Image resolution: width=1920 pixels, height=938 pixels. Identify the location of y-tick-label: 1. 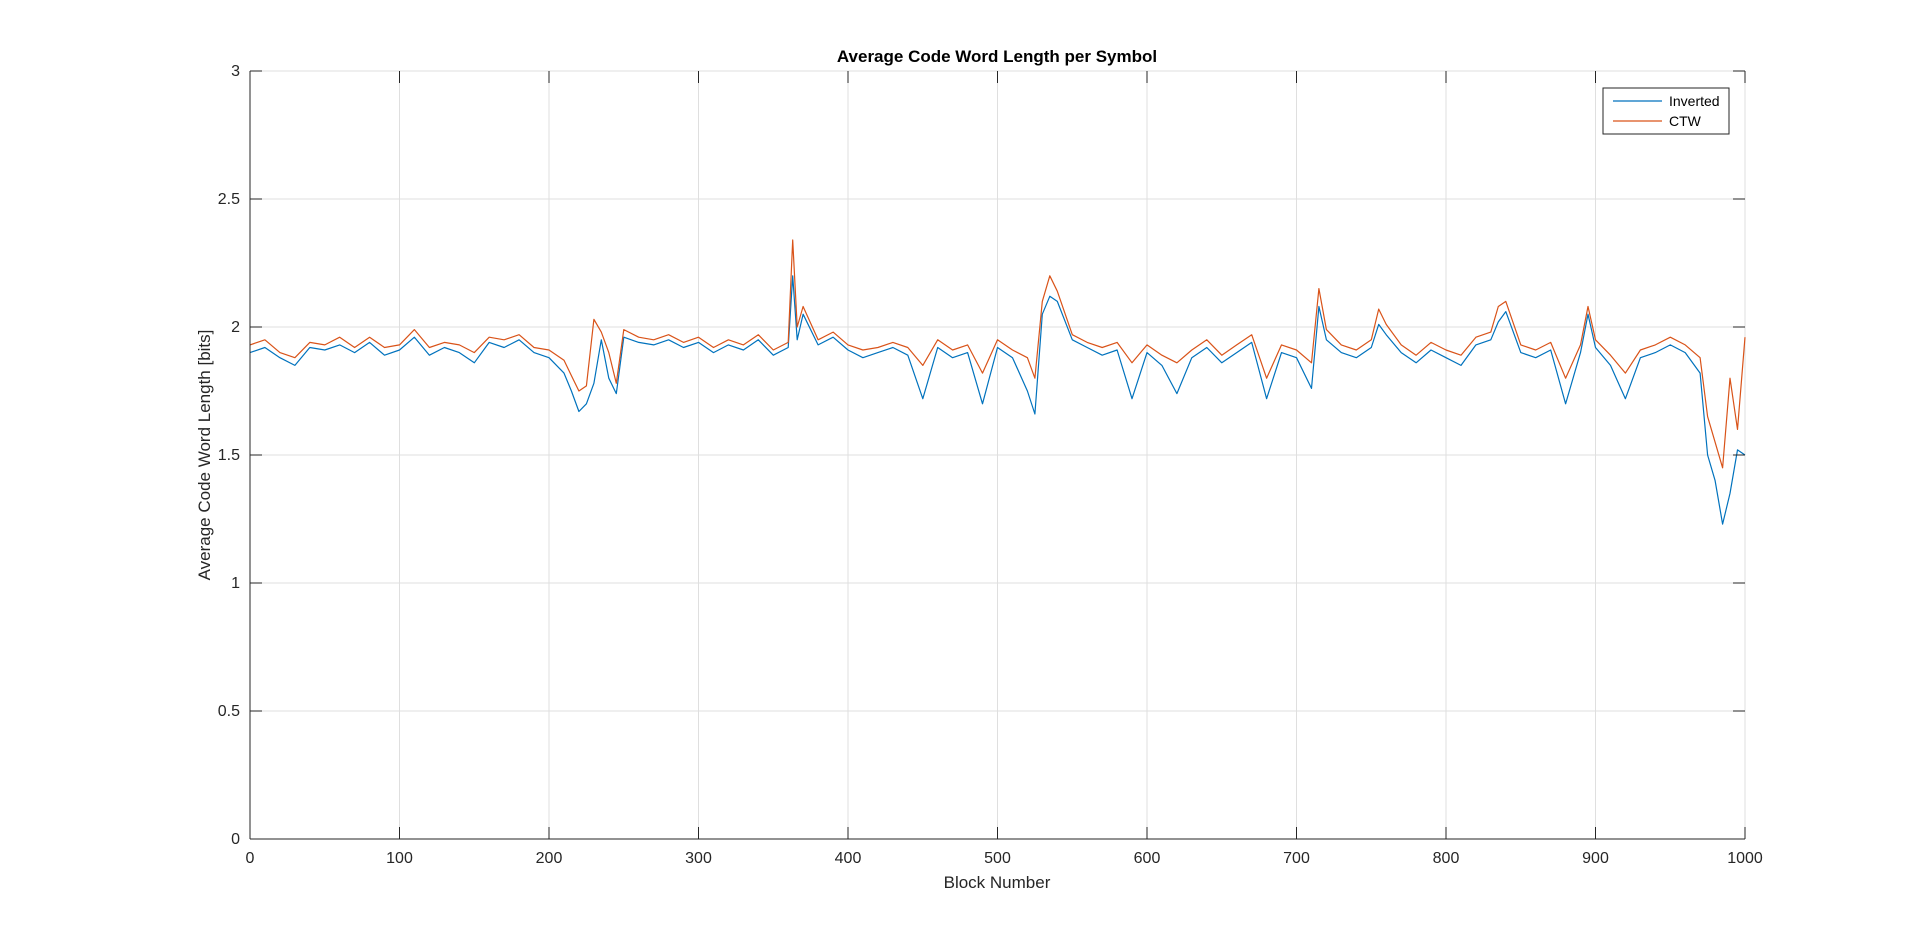
(235, 583).